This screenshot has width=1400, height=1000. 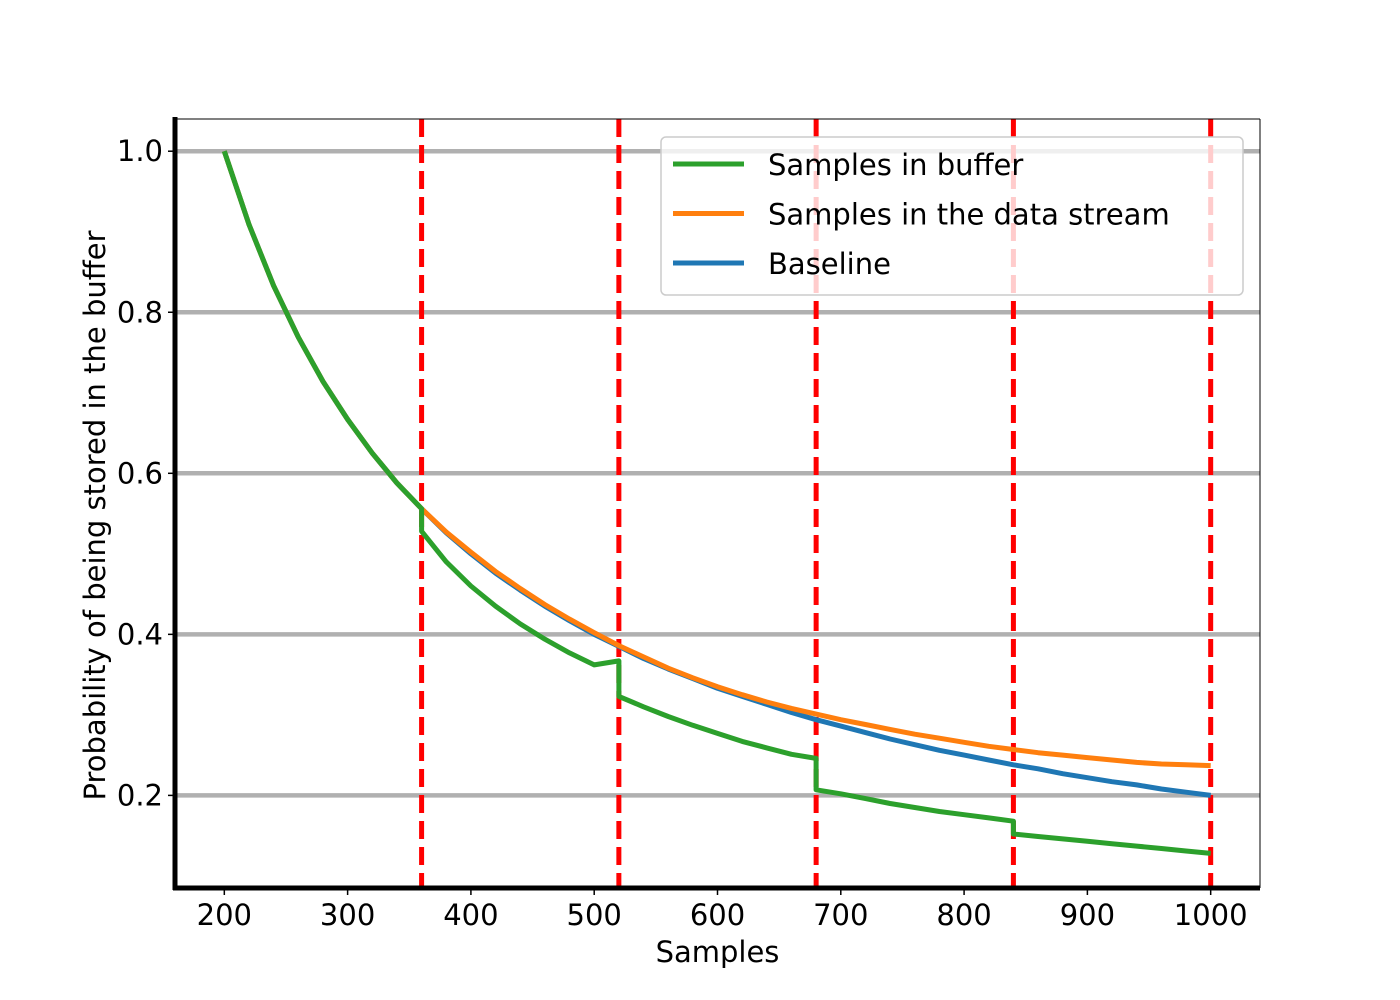 I want to click on x-tick-label: 1000, so click(x=1211, y=915).